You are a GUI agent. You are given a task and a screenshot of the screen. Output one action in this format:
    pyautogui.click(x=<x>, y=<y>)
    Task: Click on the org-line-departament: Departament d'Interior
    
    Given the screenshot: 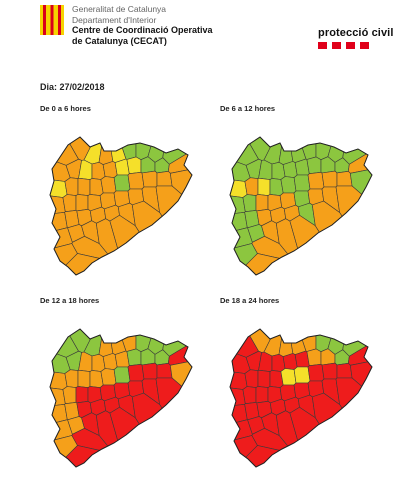 What is the action you would take?
    pyautogui.click(x=114, y=19)
    